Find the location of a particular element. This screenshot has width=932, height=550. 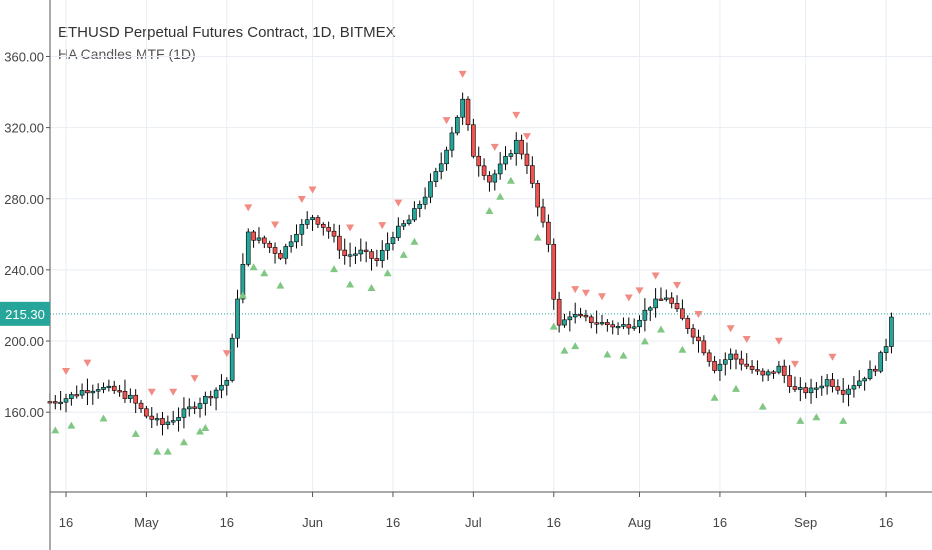

y-tick-label: 320.00 is located at coordinates (24, 128).